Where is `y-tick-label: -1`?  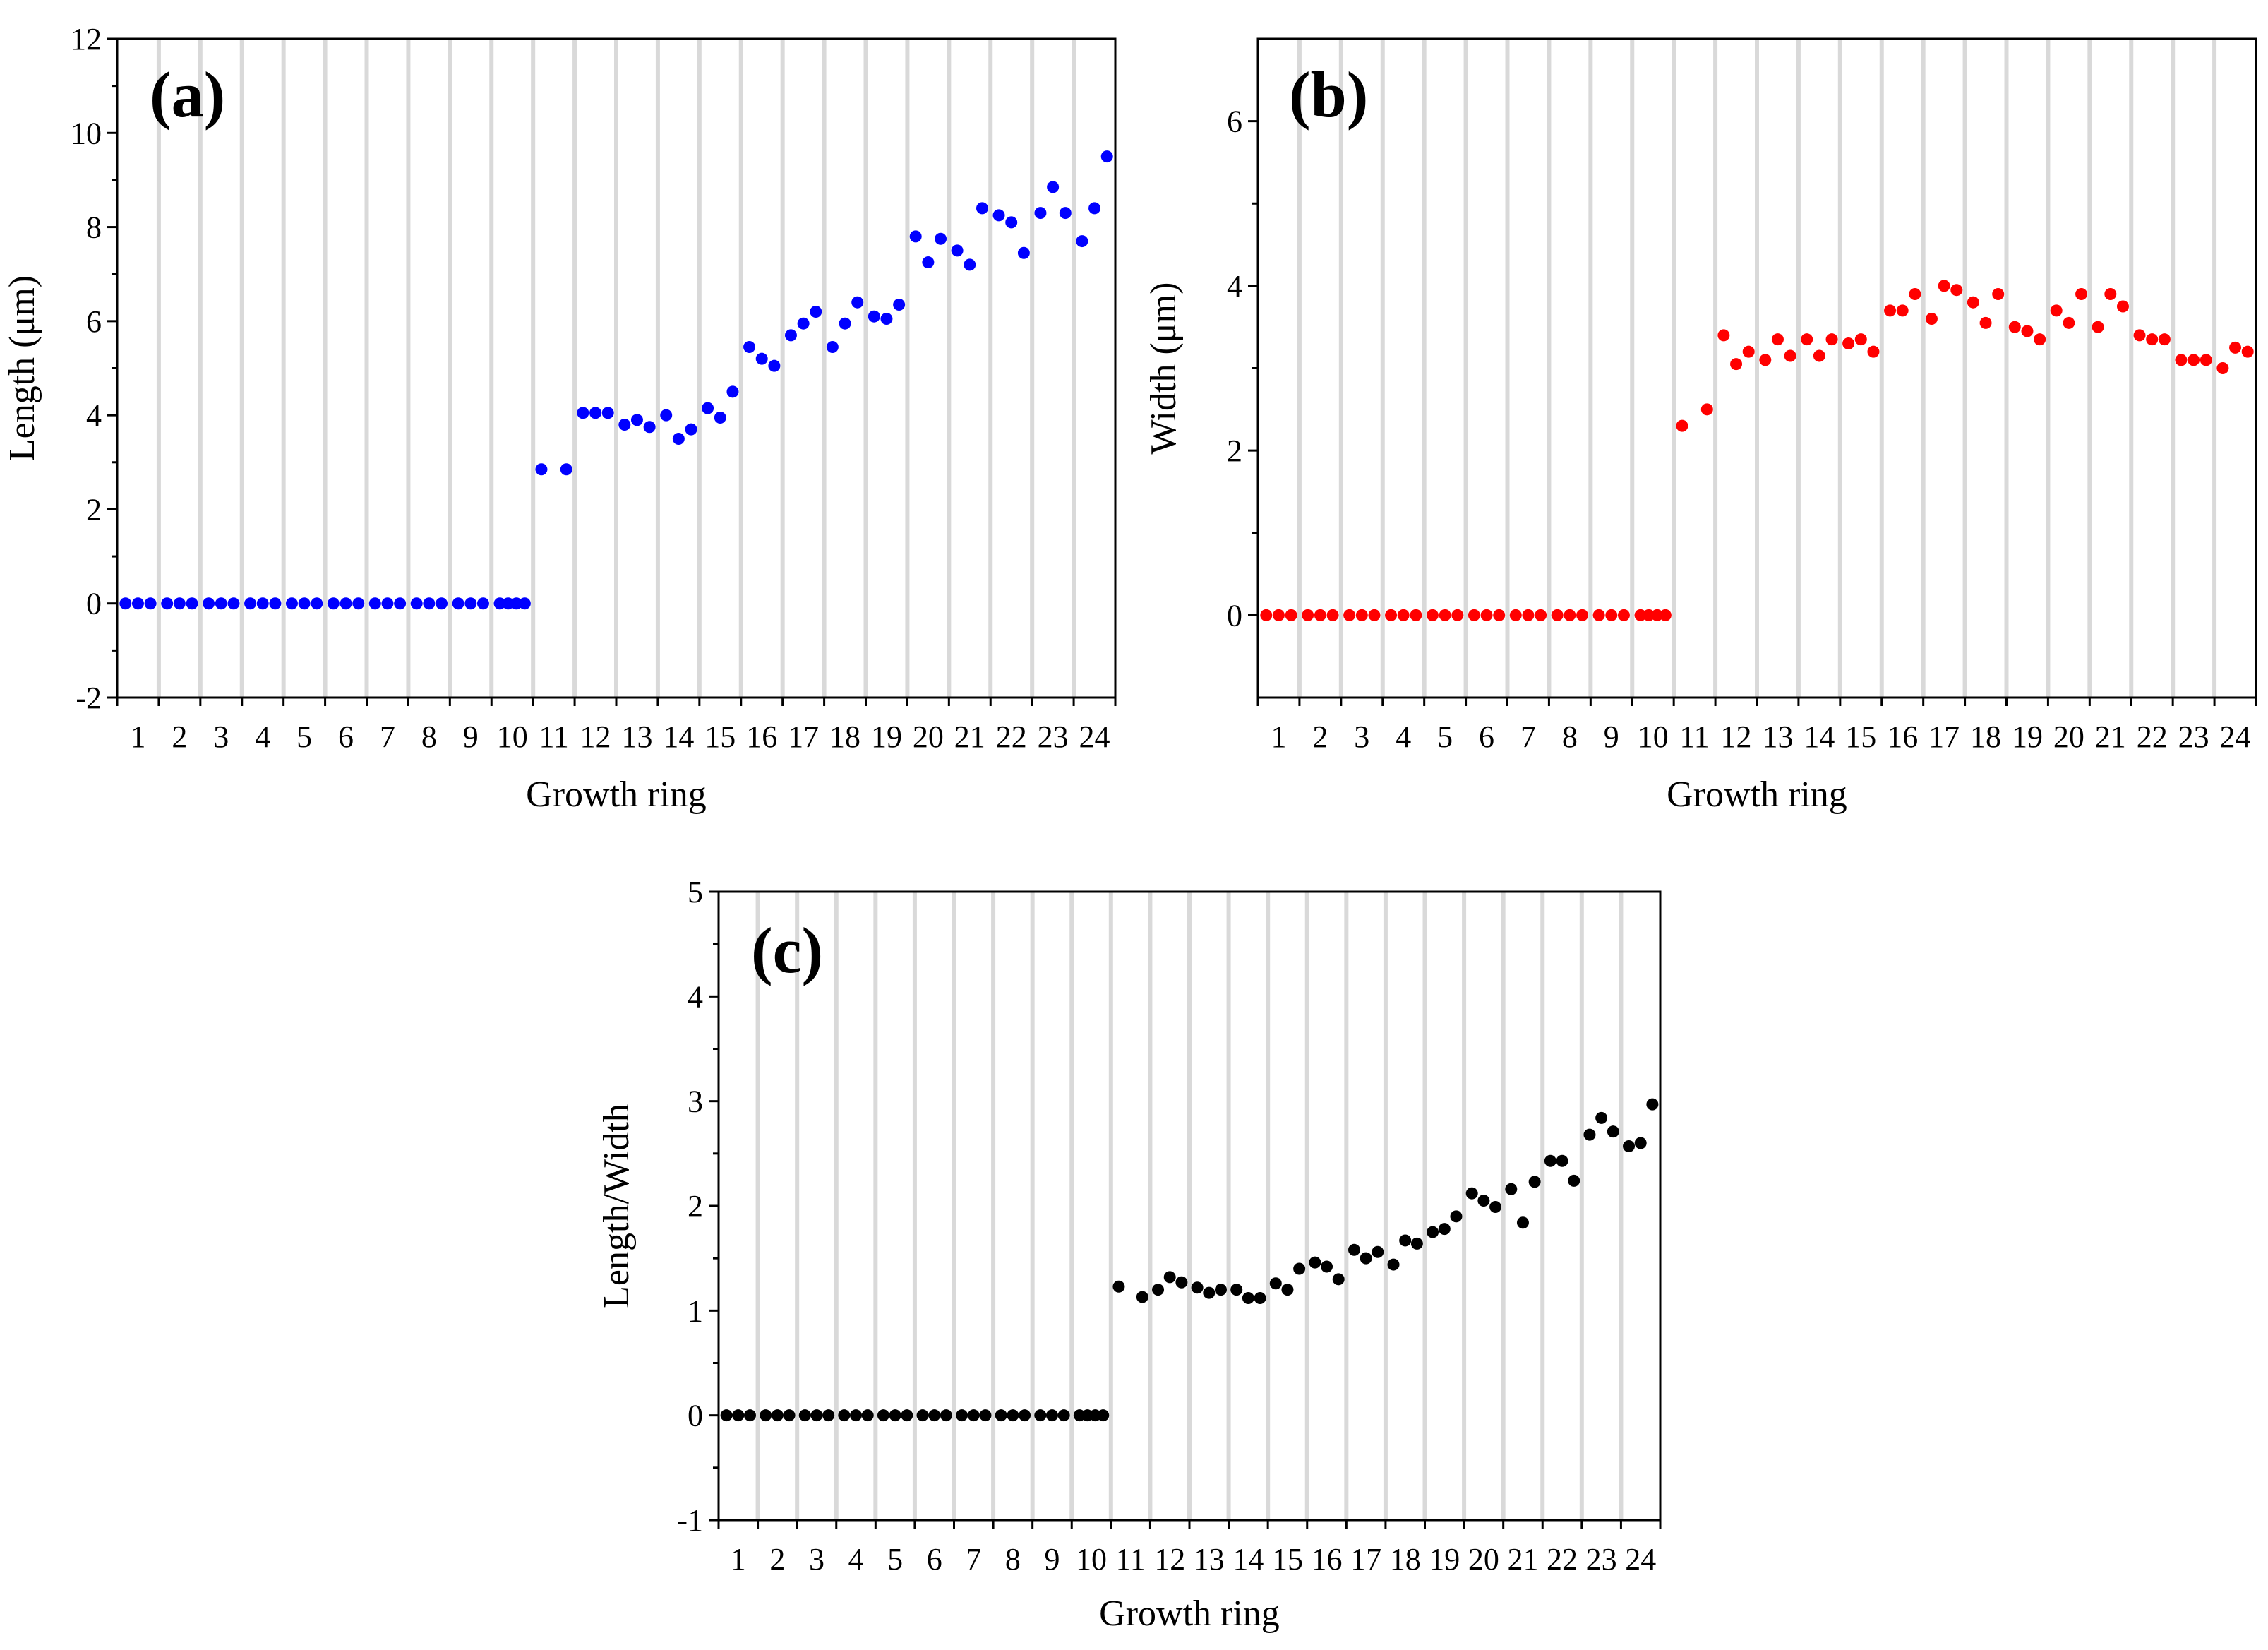 y-tick-label: -1 is located at coordinates (690, 1520).